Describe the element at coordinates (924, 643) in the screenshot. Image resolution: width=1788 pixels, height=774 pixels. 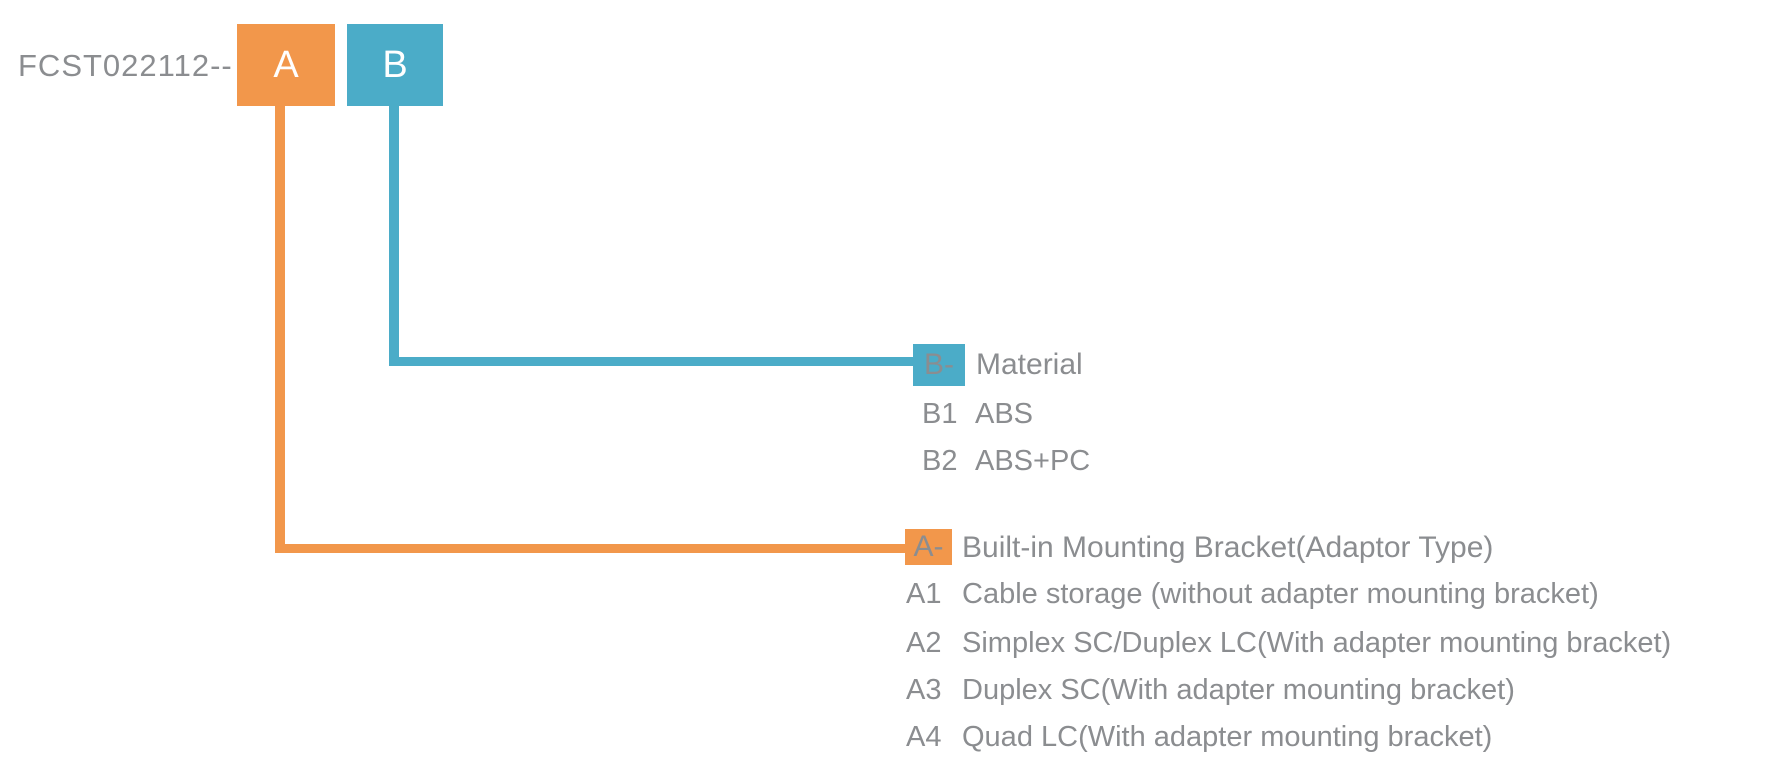
I see `option-a2-code: A2` at that location.